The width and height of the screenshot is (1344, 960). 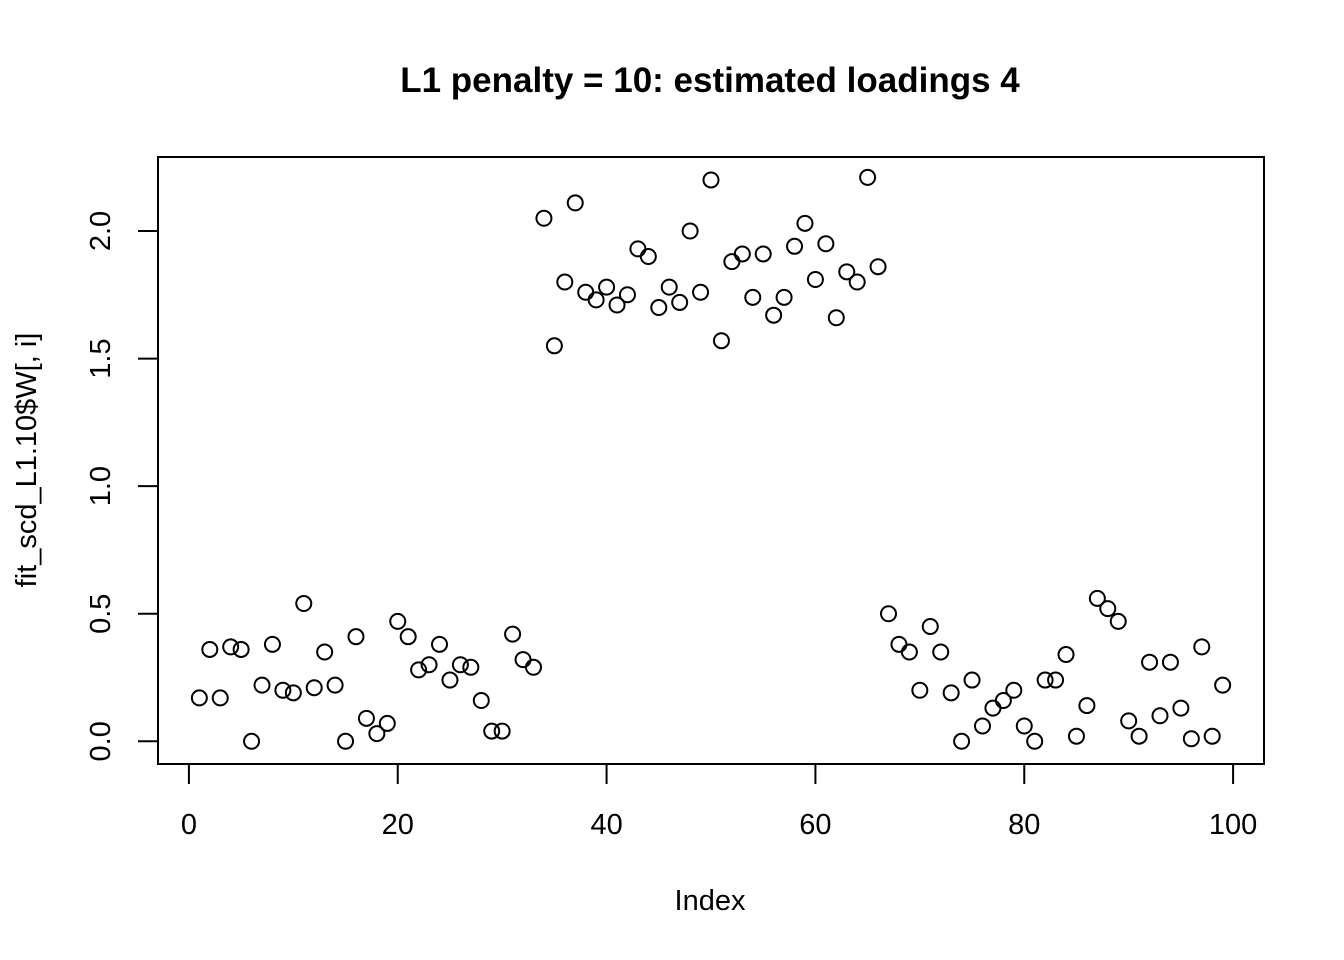 What do you see at coordinates (815, 825) in the screenshot?
I see `x-tick-label: 60` at bounding box center [815, 825].